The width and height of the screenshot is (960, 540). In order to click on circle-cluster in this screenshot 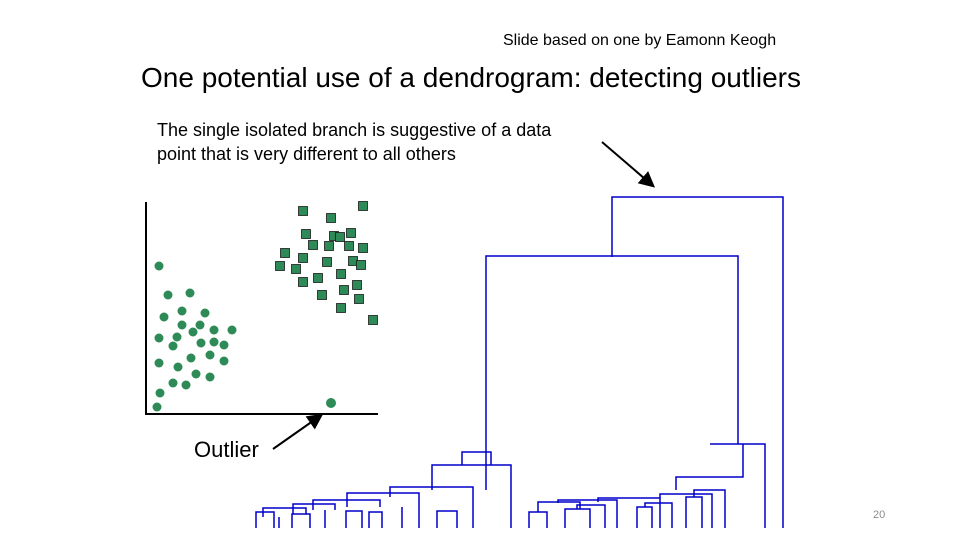, I will do `click(194, 336)`.